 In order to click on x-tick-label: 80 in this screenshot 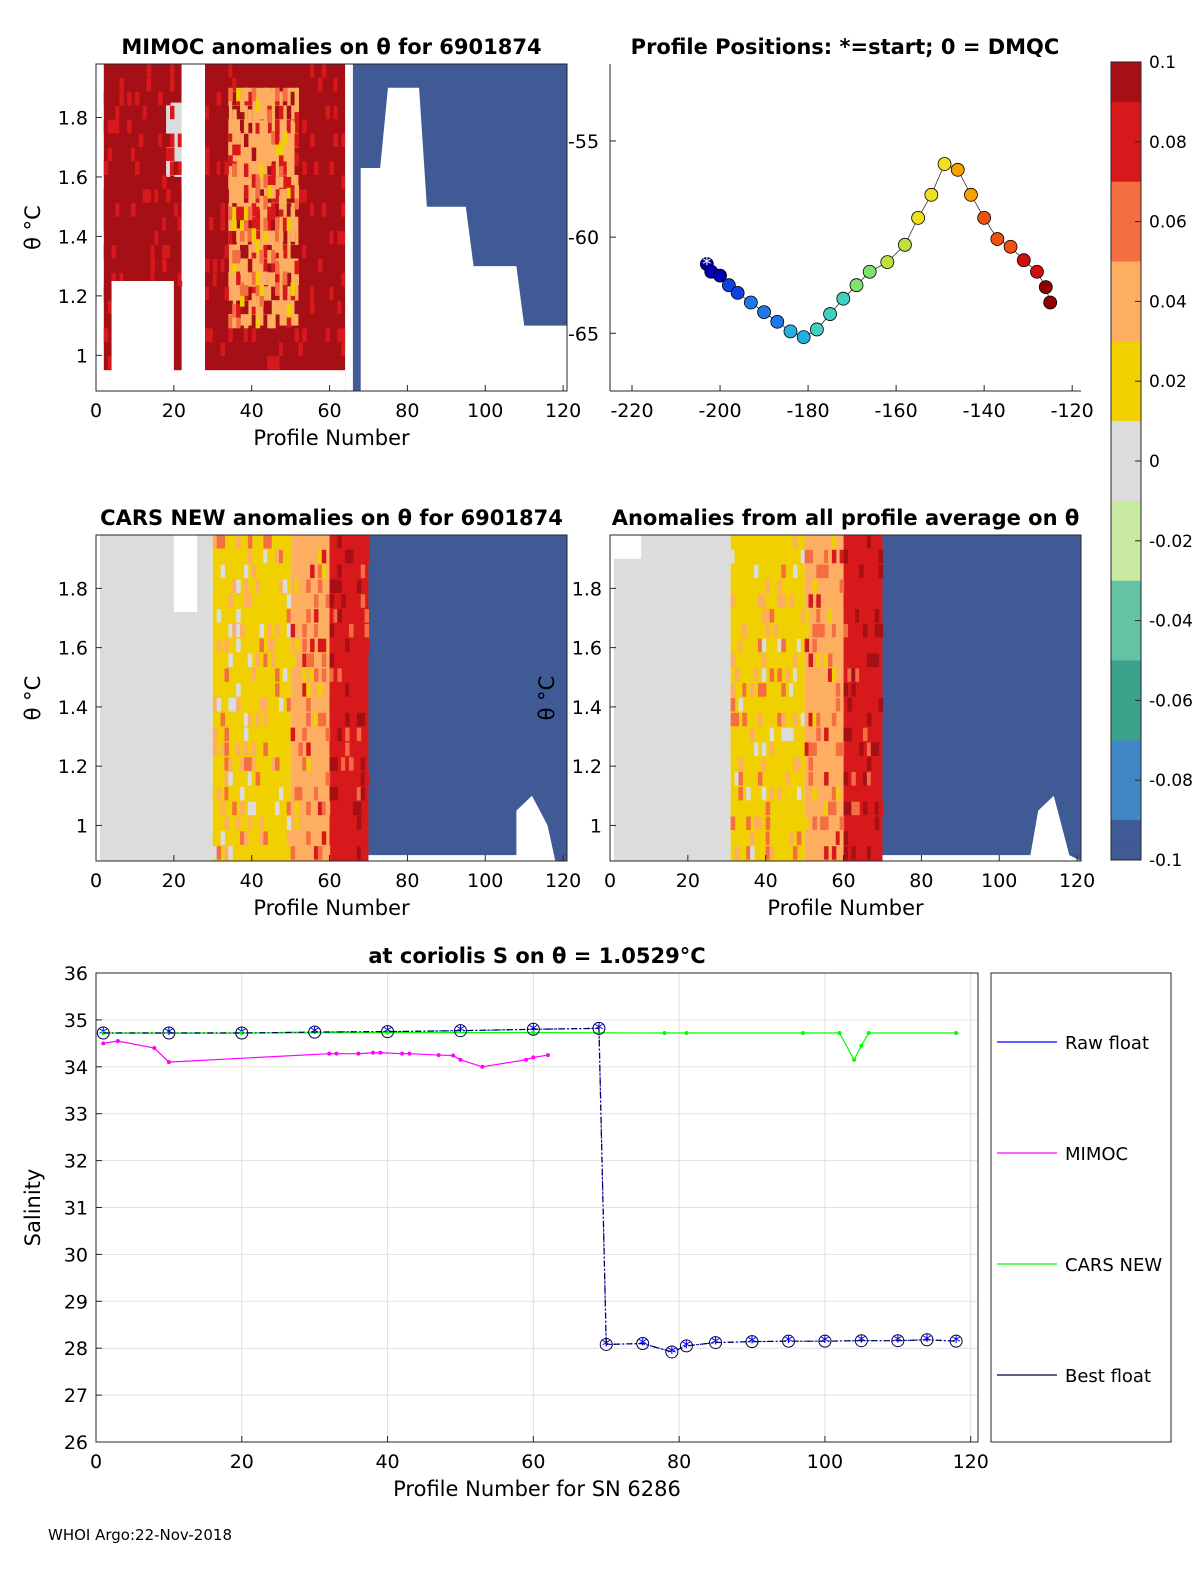, I will do `click(921, 881)`.